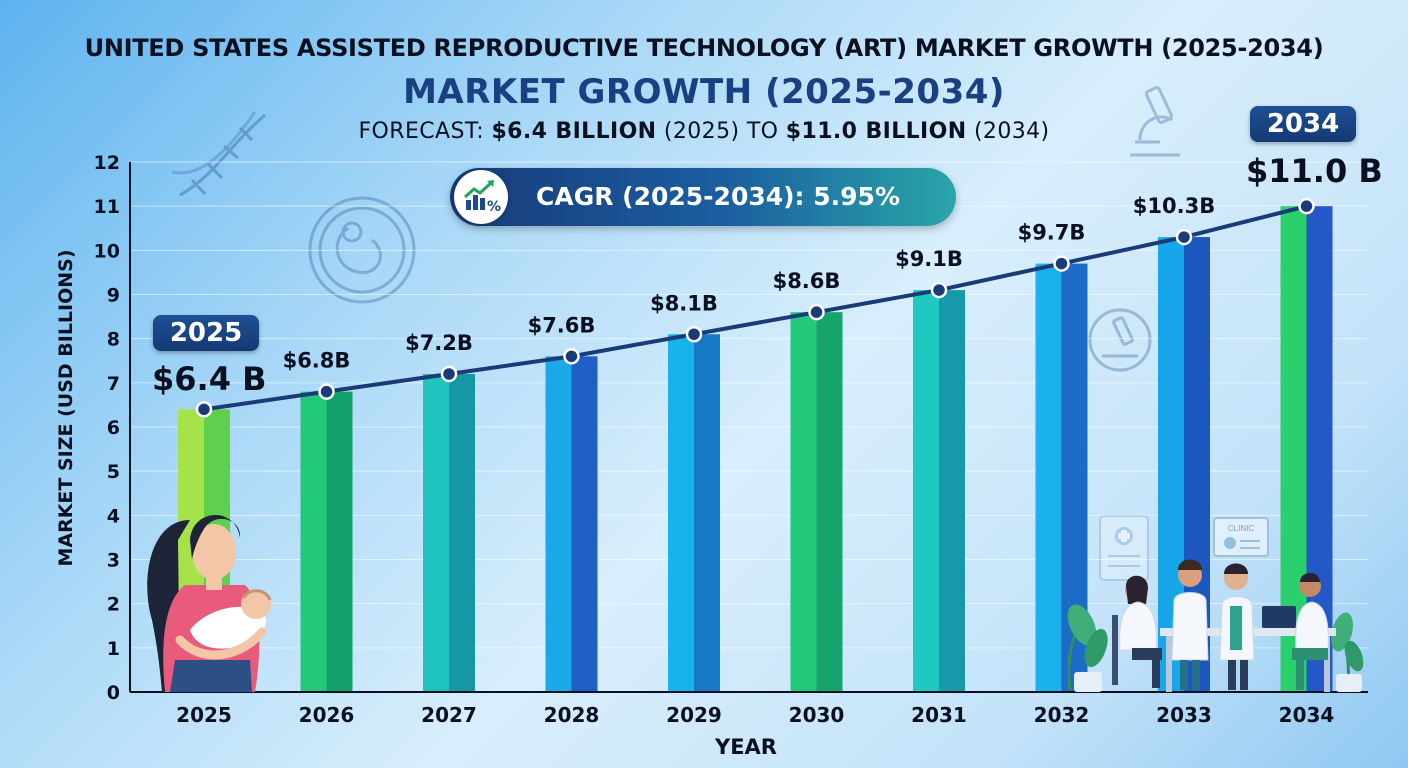 This screenshot has width=1408, height=768. Describe the element at coordinates (439, 343) in the screenshot. I see `value-label-2027: $7.2B` at that location.